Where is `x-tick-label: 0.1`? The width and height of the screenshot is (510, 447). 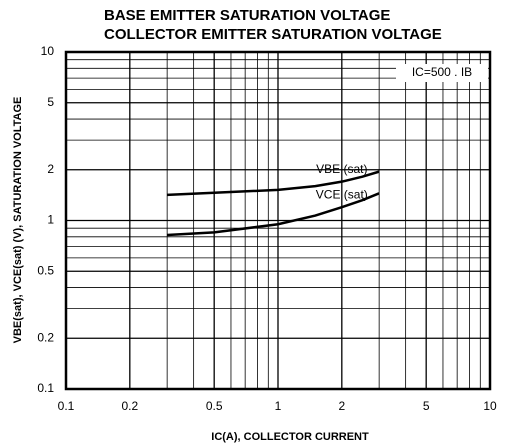 x-tick-label: 0.1 is located at coordinates (66, 406).